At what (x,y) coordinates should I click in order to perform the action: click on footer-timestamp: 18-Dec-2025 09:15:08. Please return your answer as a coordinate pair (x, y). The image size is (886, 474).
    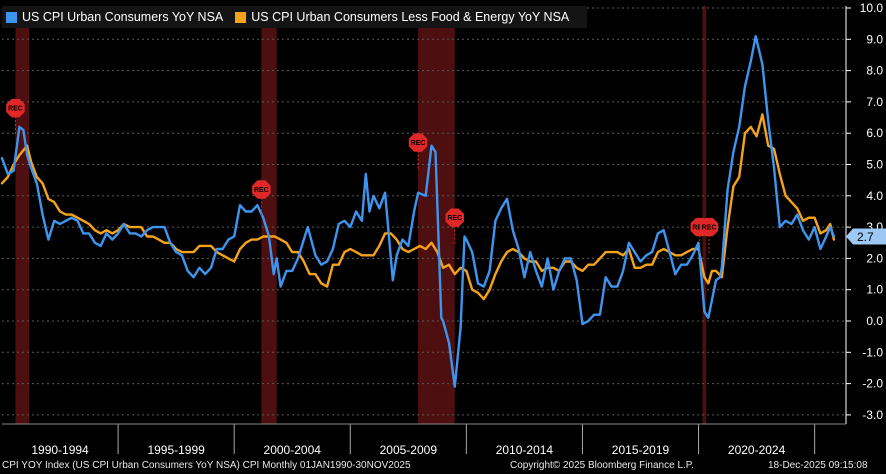
    Looking at the image, I should click on (818, 465).